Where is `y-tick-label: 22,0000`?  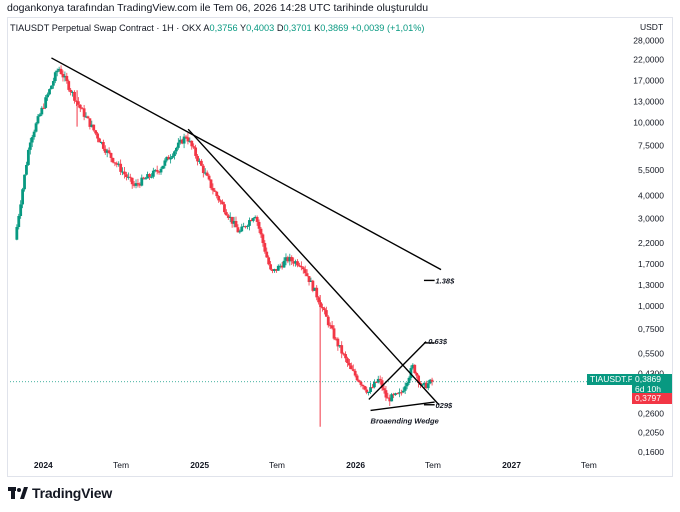
y-tick-label: 22,0000 is located at coordinates (648, 60).